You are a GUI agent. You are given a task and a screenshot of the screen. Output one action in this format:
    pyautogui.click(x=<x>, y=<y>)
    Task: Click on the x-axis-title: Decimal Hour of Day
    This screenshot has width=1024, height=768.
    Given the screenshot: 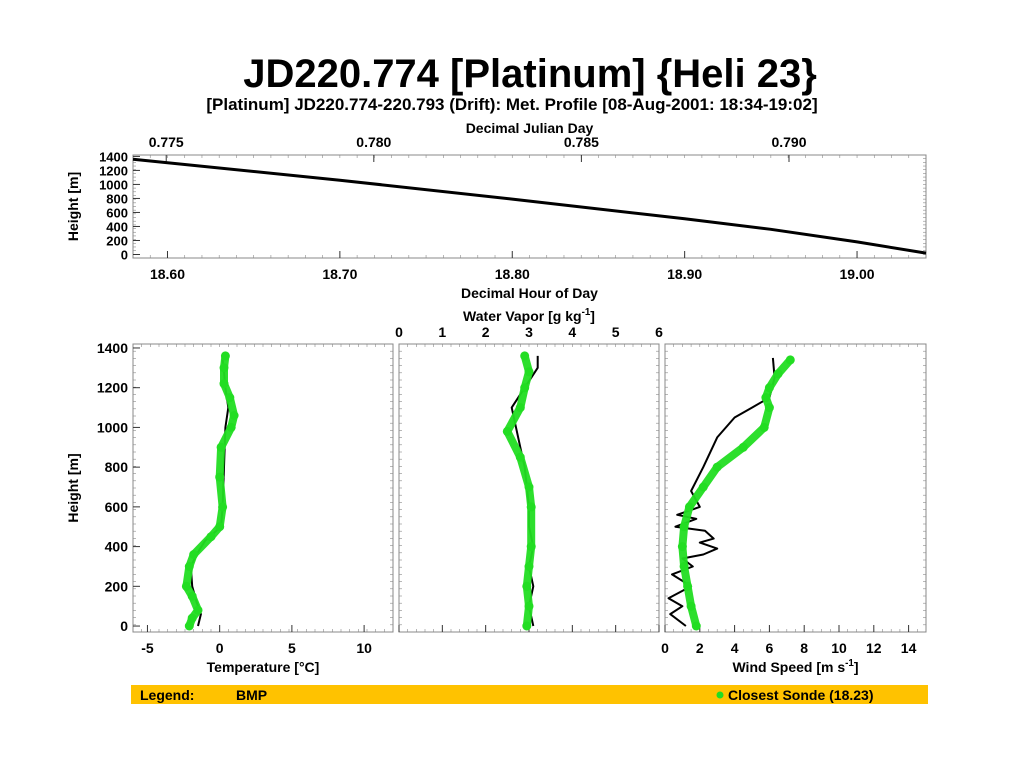 What is the action you would take?
    pyautogui.click(x=529, y=293)
    